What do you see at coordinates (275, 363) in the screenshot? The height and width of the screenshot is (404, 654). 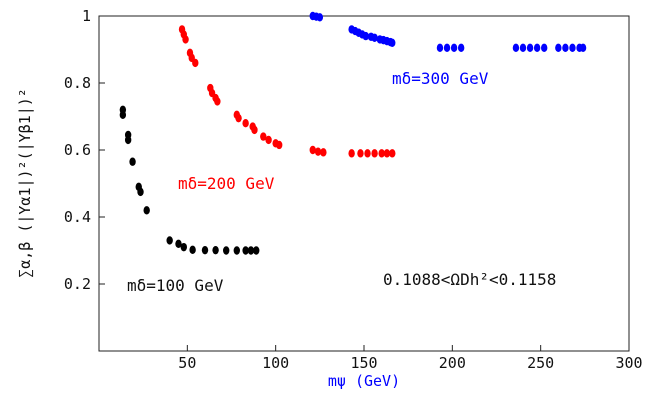 I see `x-tick-label: 100` at bounding box center [275, 363].